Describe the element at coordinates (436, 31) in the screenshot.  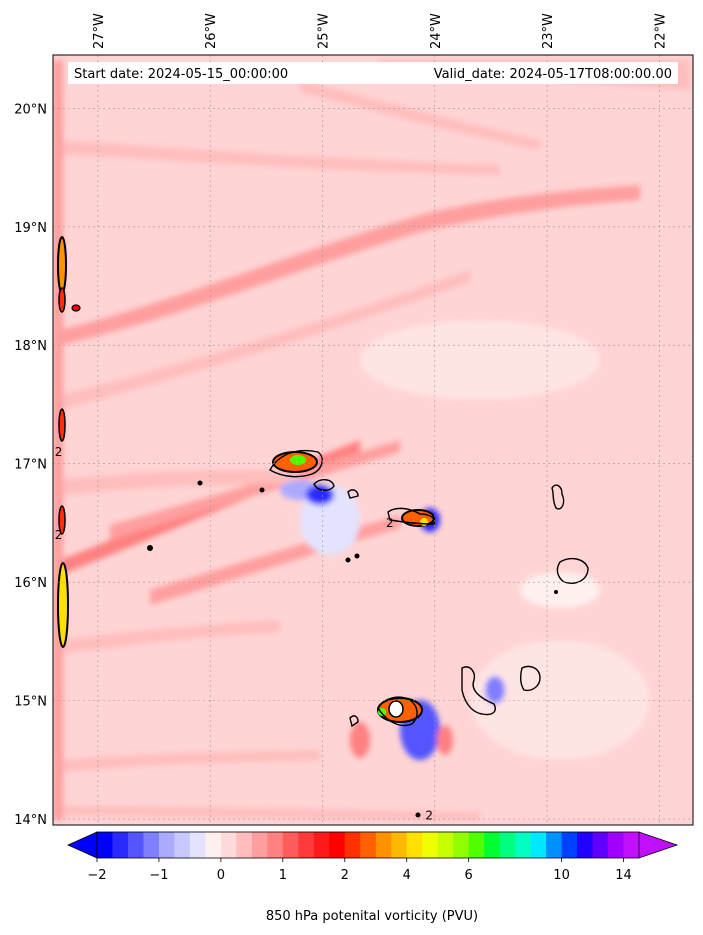
I see `lon-tick-label: 24°W` at that location.